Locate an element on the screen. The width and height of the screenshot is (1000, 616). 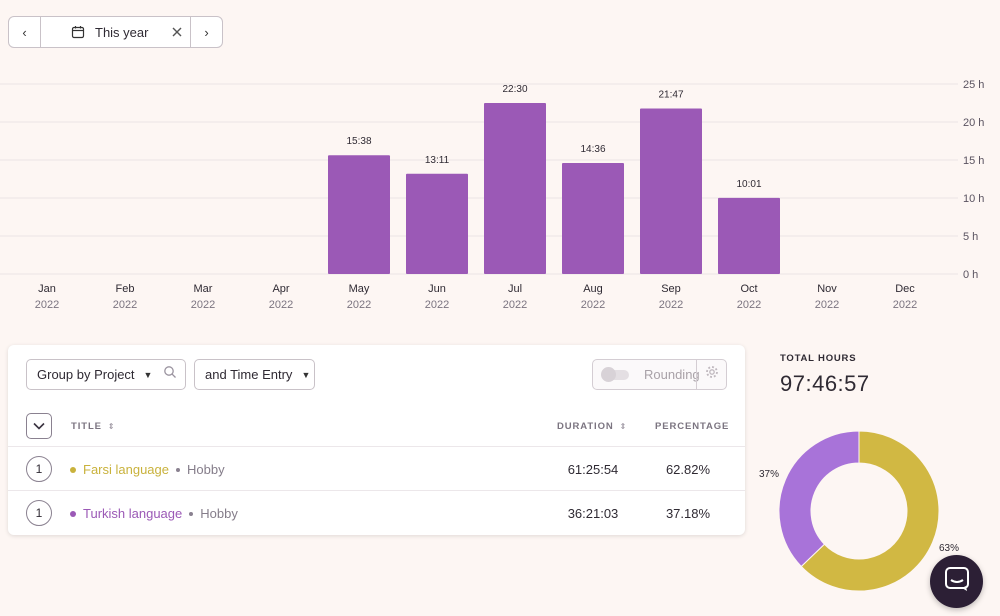
total-hours-label: TOTAL HOURS is located at coordinates (818, 358).